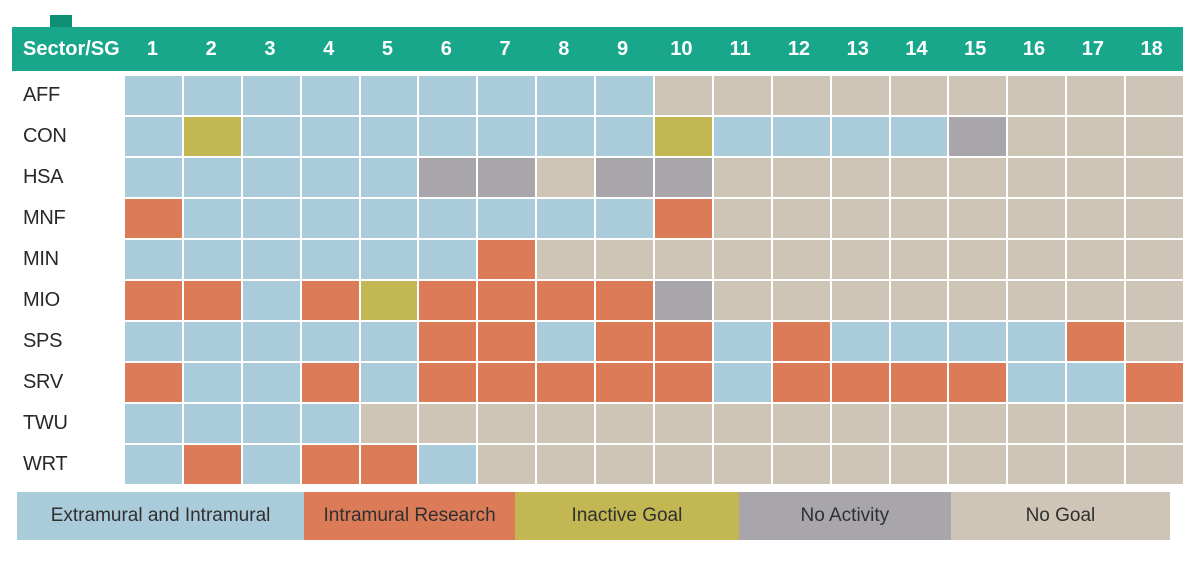  Describe the element at coordinates (409, 515) in the screenshot. I see `legend-label: Intramural Research` at that location.